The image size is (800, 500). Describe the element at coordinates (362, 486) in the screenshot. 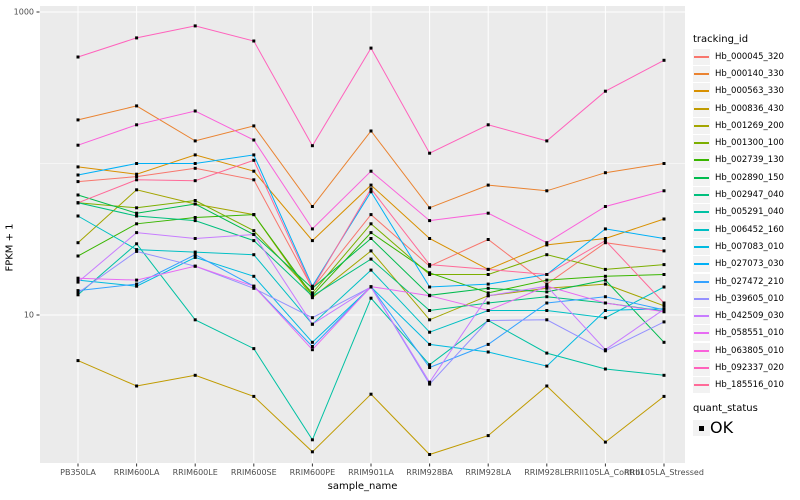

I see `x-axis-title: sample_name` at that location.